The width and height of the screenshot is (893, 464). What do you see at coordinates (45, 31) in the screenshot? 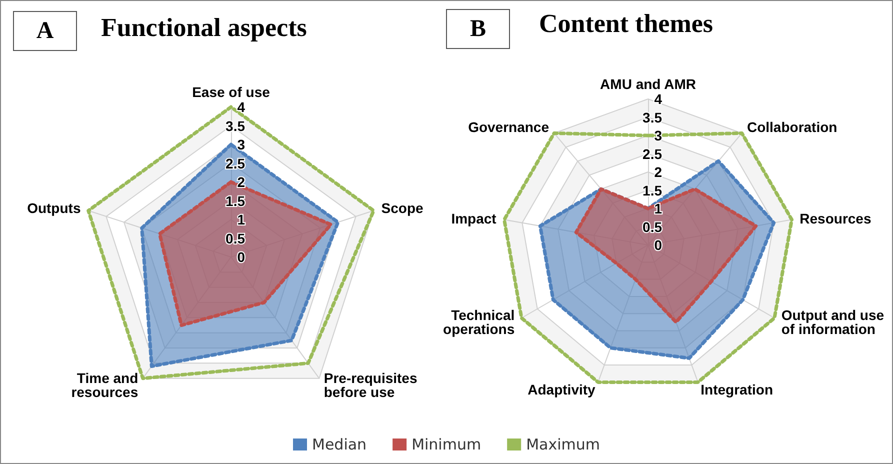
I see `text: A` at bounding box center [45, 31].